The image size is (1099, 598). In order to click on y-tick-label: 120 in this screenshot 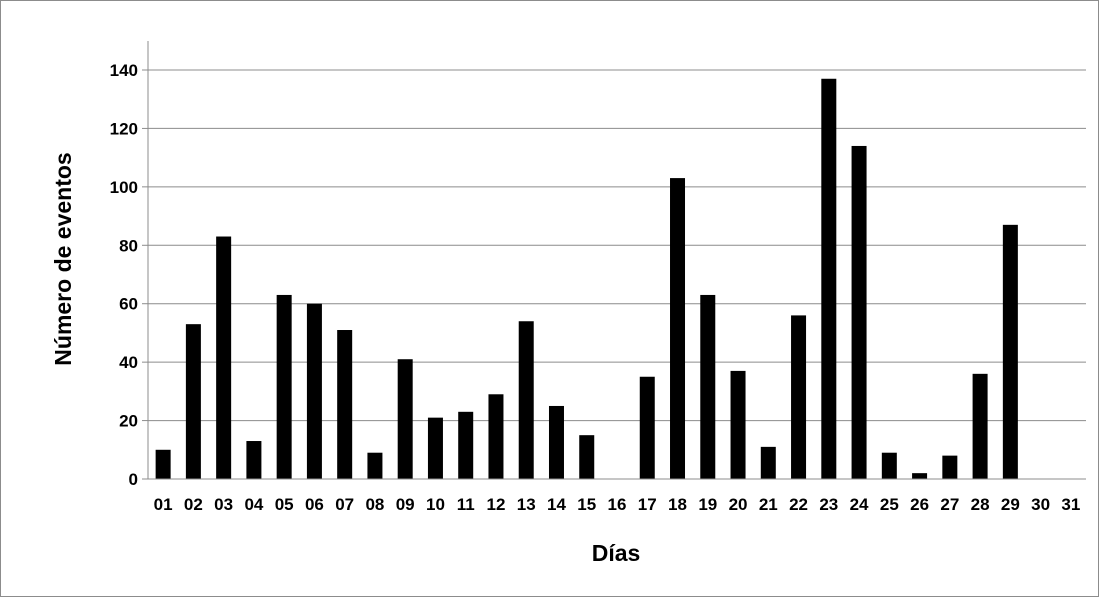, I will do `click(124, 128)`.